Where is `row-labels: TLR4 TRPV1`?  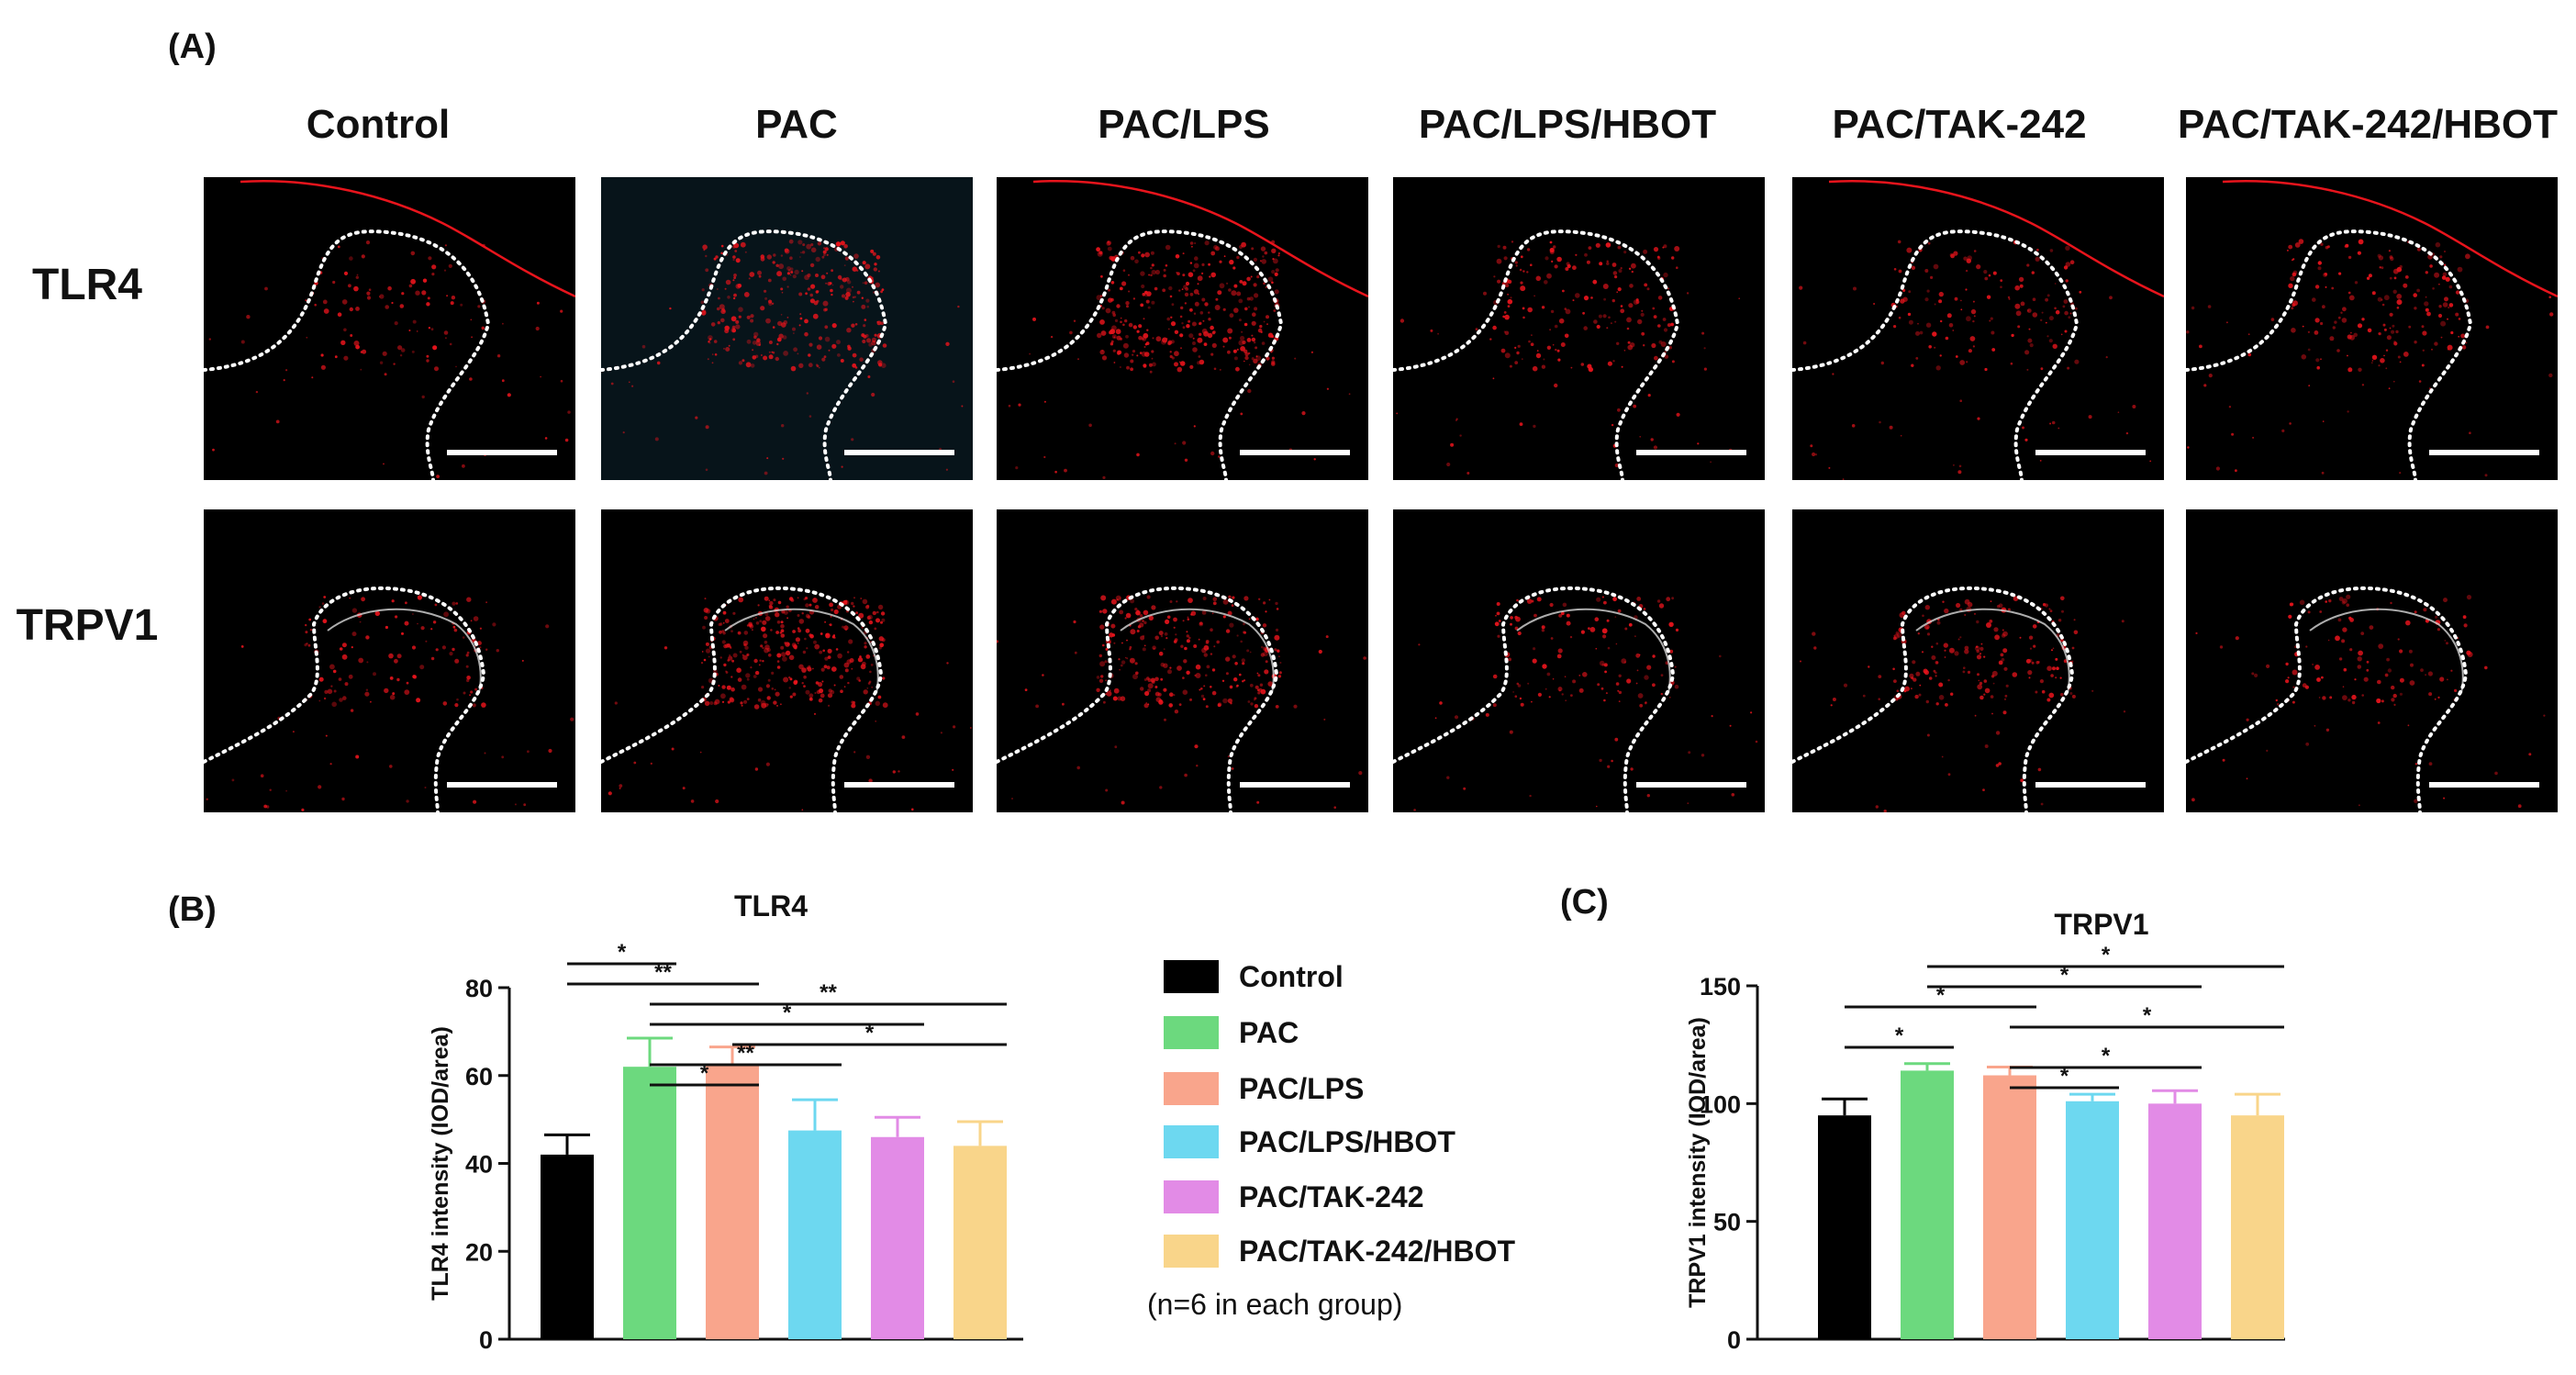
row-labels: TLR4 TRPV1 is located at coordinates (88, 455).